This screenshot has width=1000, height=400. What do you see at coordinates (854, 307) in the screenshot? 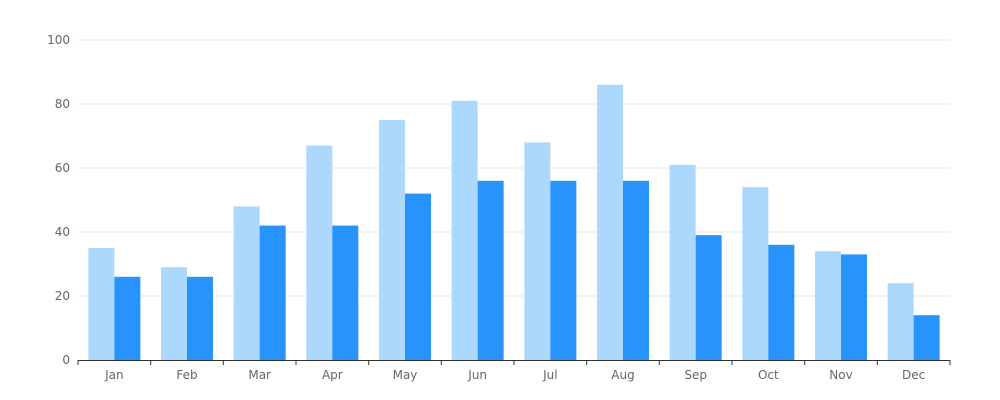
I see `bar-series-2-nov` at bounding box center [854, 307].